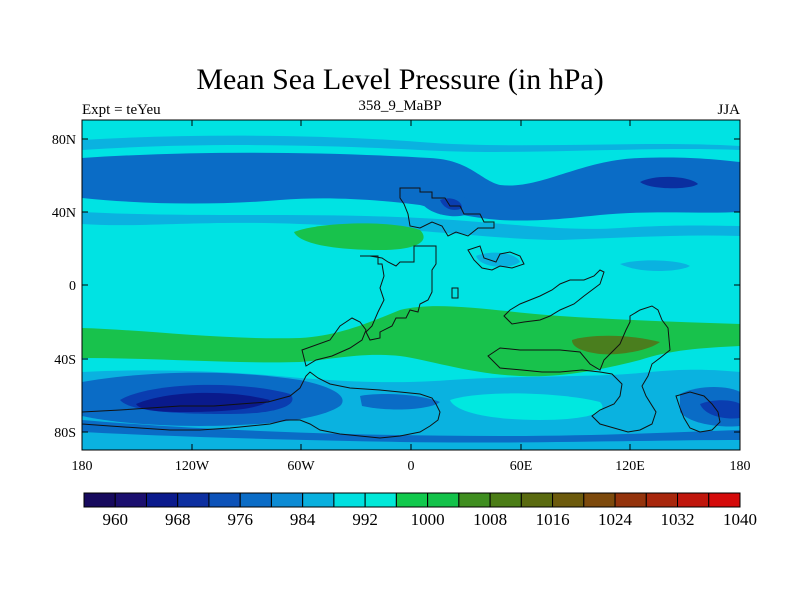 This screenshot has width=800, height=600. I want to click on lat-labels: 80N 40N 0 40S 80S, so click(64, 287).